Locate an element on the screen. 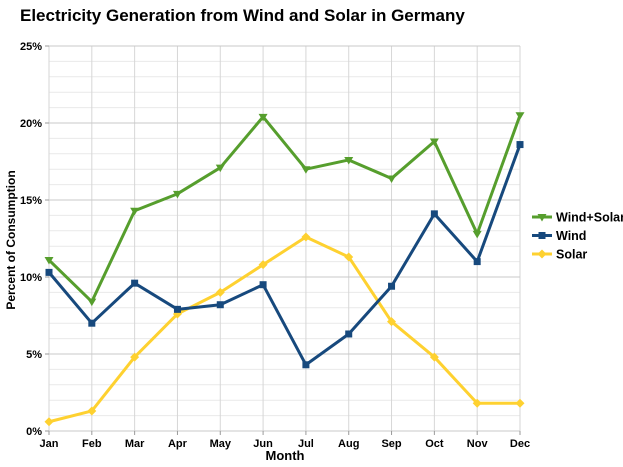 The width and height of the screenshot is (623, 467). x-tick-label: Nov is located at coordinates (478, 444).